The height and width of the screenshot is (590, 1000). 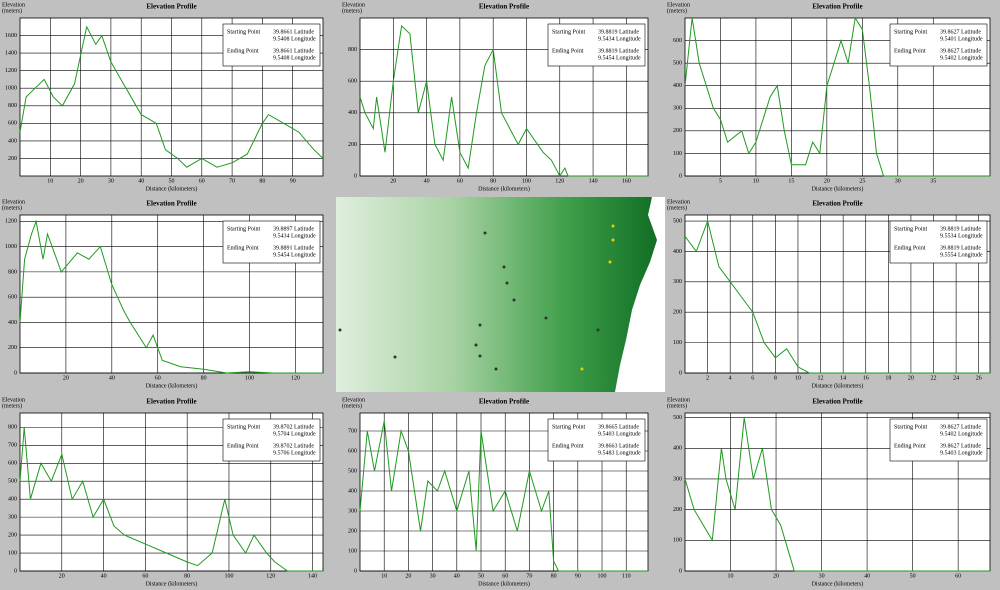 I want to click on legend-start-lon: 9.5434 Longitude, so click(x=294, y=236).